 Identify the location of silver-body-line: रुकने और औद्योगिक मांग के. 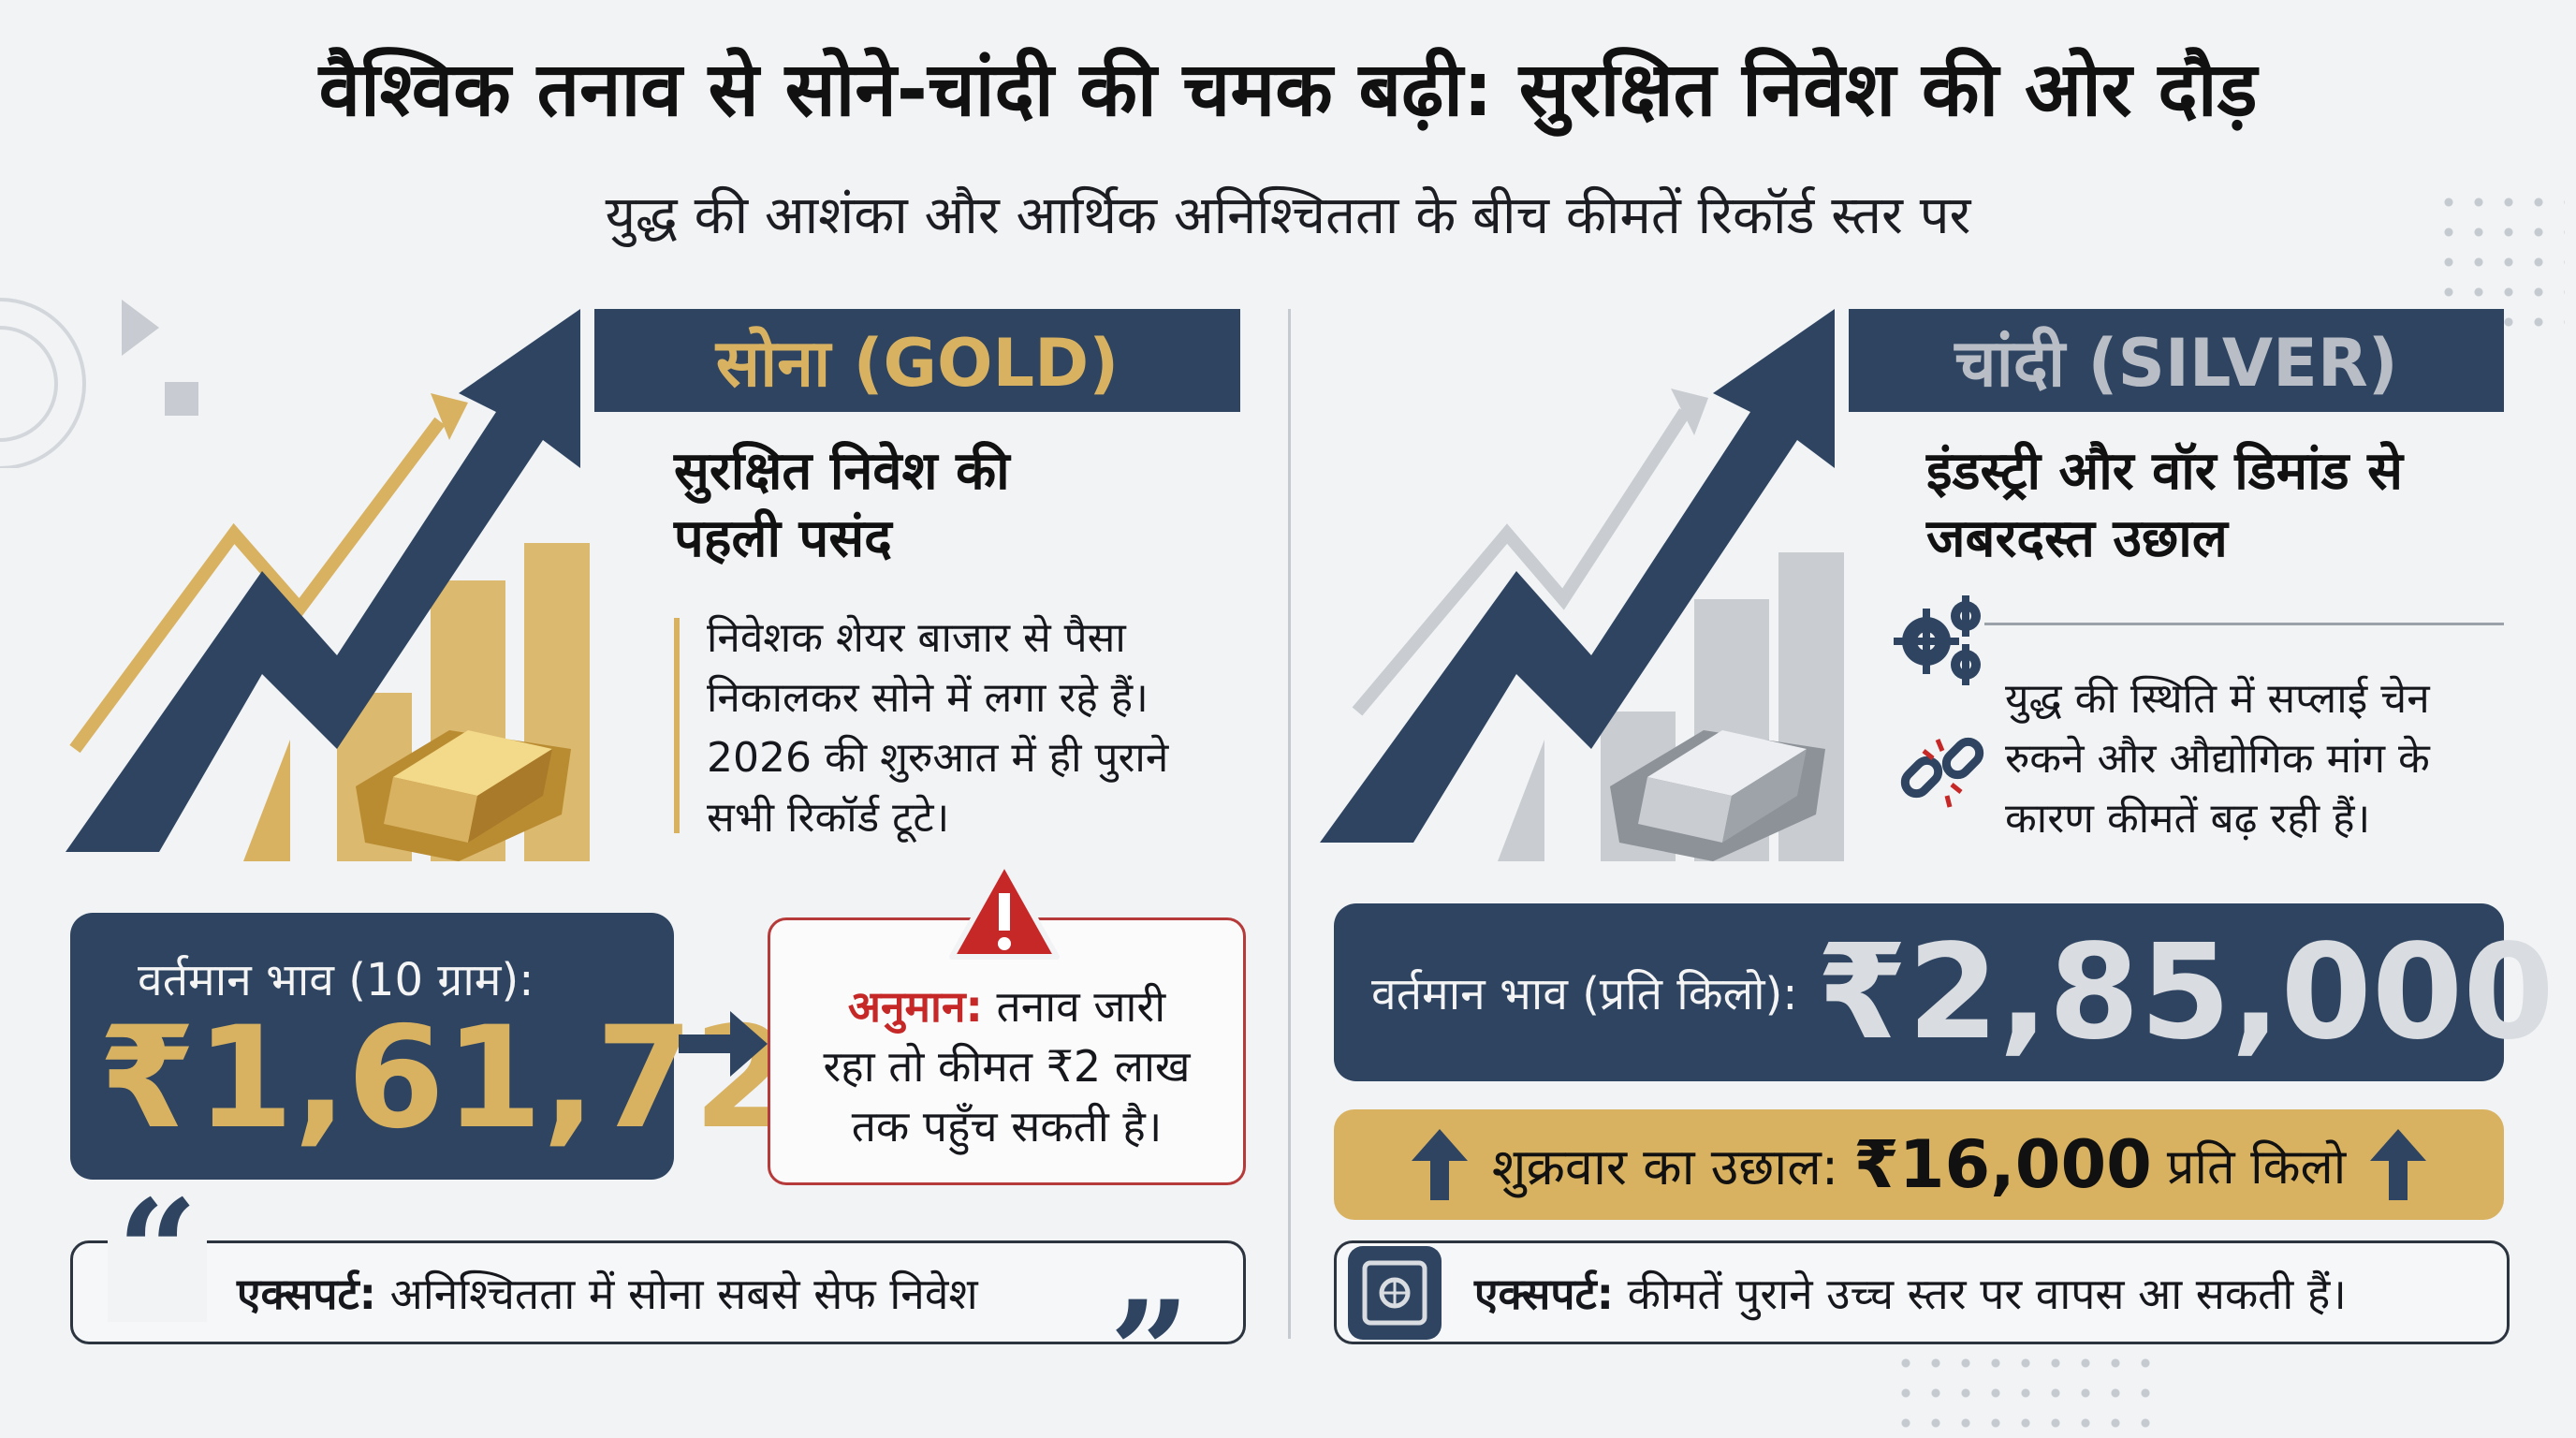
(2217, 759).